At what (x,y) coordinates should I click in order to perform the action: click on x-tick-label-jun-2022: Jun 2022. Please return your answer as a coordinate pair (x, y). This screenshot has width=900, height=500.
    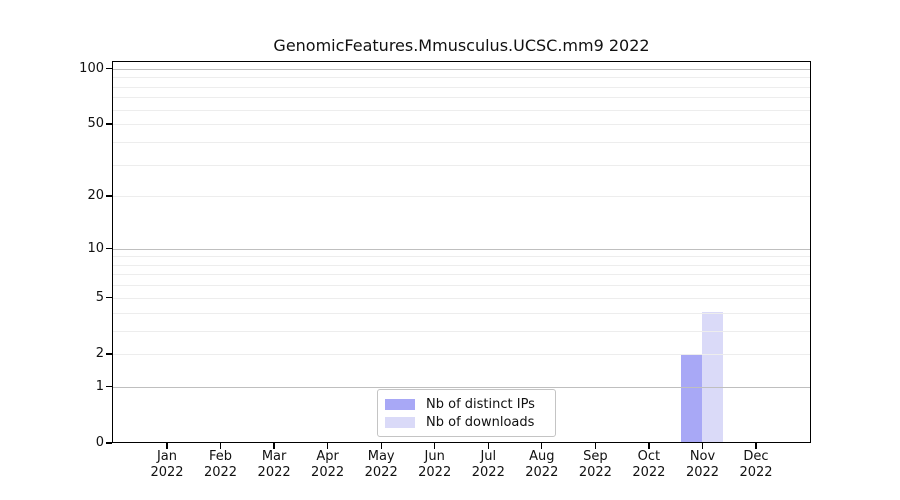
    Looking at the image, I should click on (435, 464).